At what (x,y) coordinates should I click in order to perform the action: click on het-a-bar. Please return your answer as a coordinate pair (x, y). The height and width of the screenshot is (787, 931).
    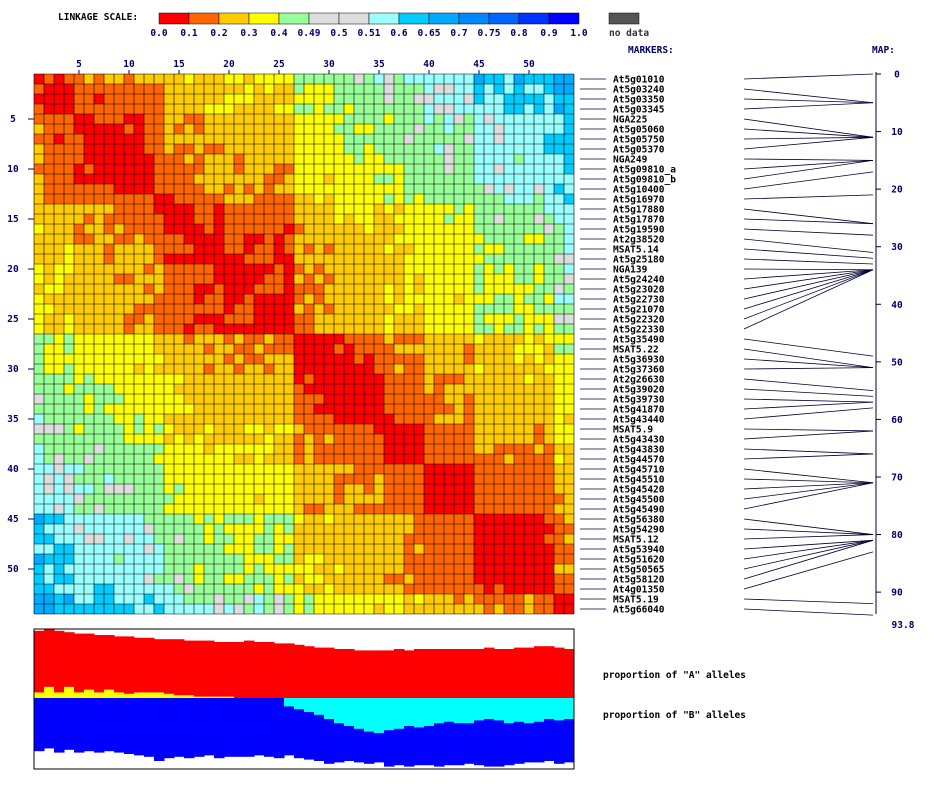
    Looking at the image, I should click on (149, 695).